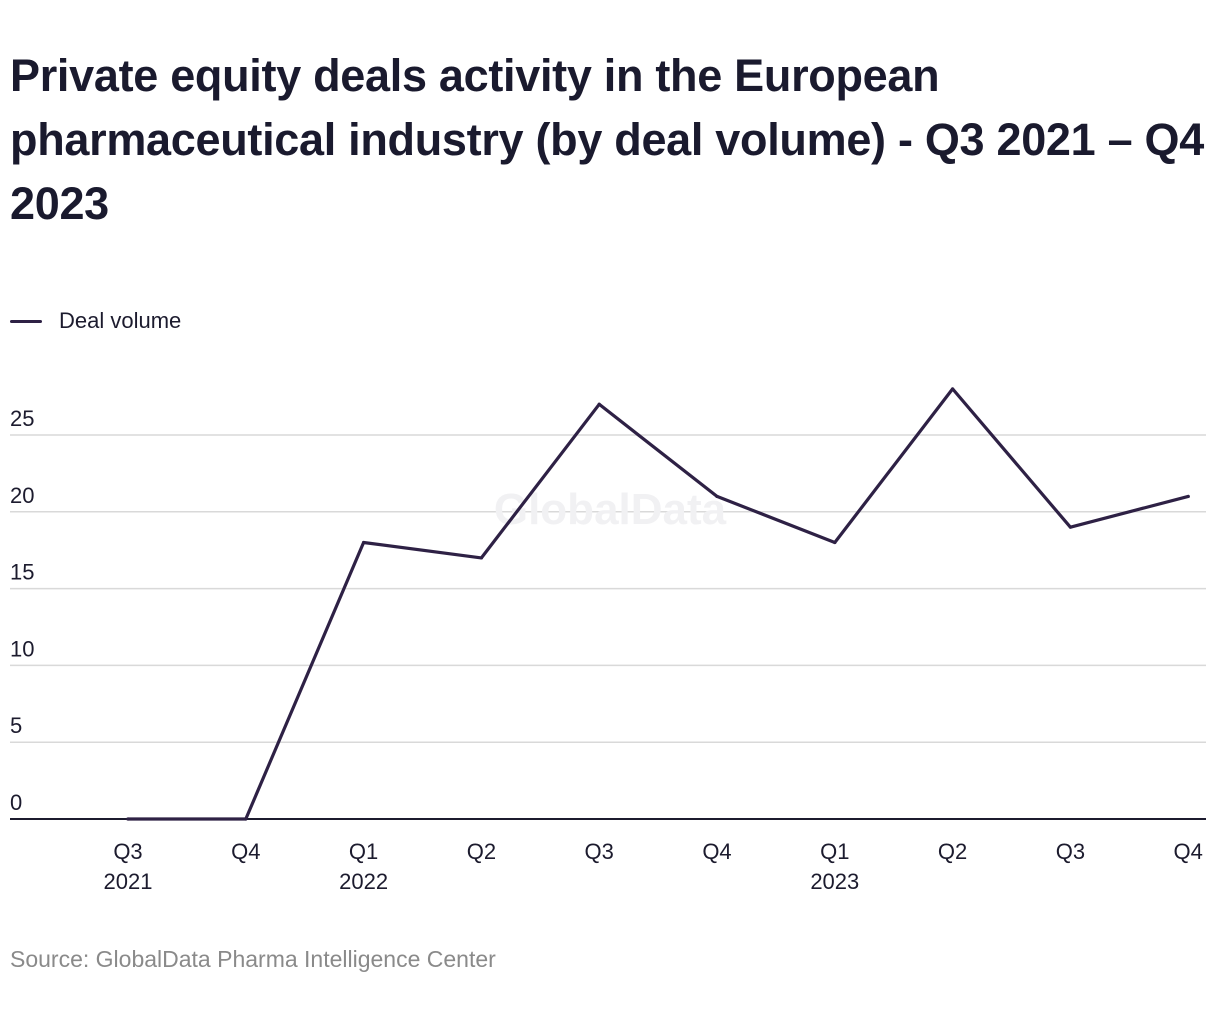 Image resolution: width=1220 pixels, height=1020 pixels. I want to click on x-axis-ticks: Q3 2021 Q4 Q1 2022 Q2 Q3 Q4 Q1 2023 Q2 Q3 Q4, so click(653, 866).